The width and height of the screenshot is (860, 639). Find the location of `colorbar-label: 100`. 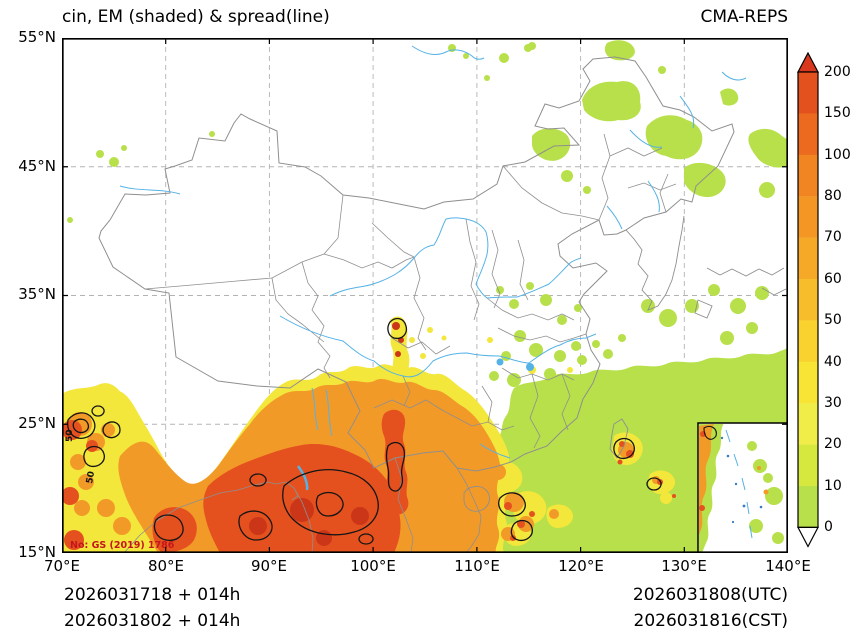

colorbar-label: 100 is located at coordinates (837, 154).